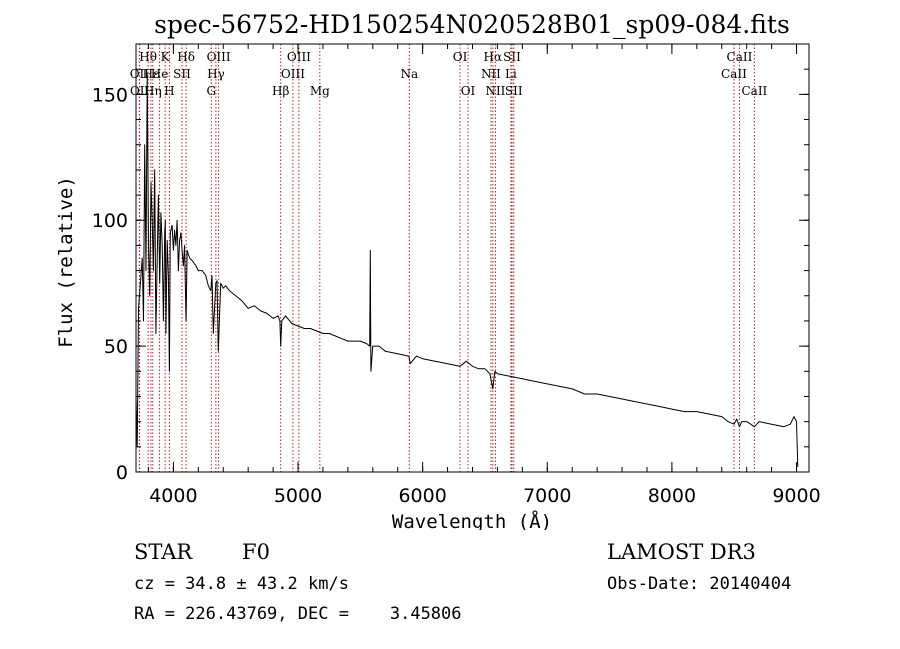 The image size is (900, 649). I want to click on x-tick-label: 9000, so click(796, 496).